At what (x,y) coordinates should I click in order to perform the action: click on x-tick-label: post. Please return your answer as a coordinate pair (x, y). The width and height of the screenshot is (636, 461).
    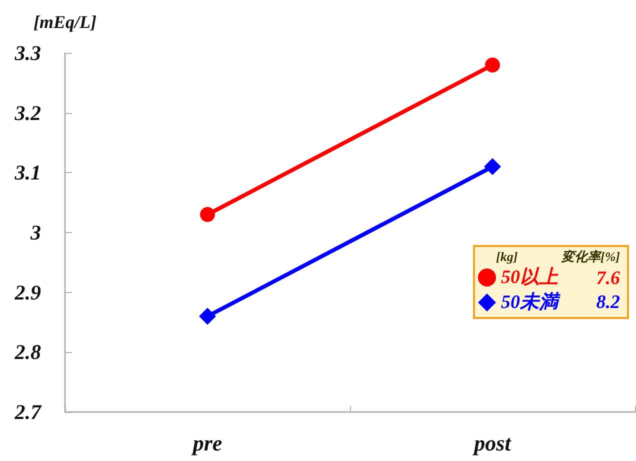
    Looking at the image, I should click on (492, 443).